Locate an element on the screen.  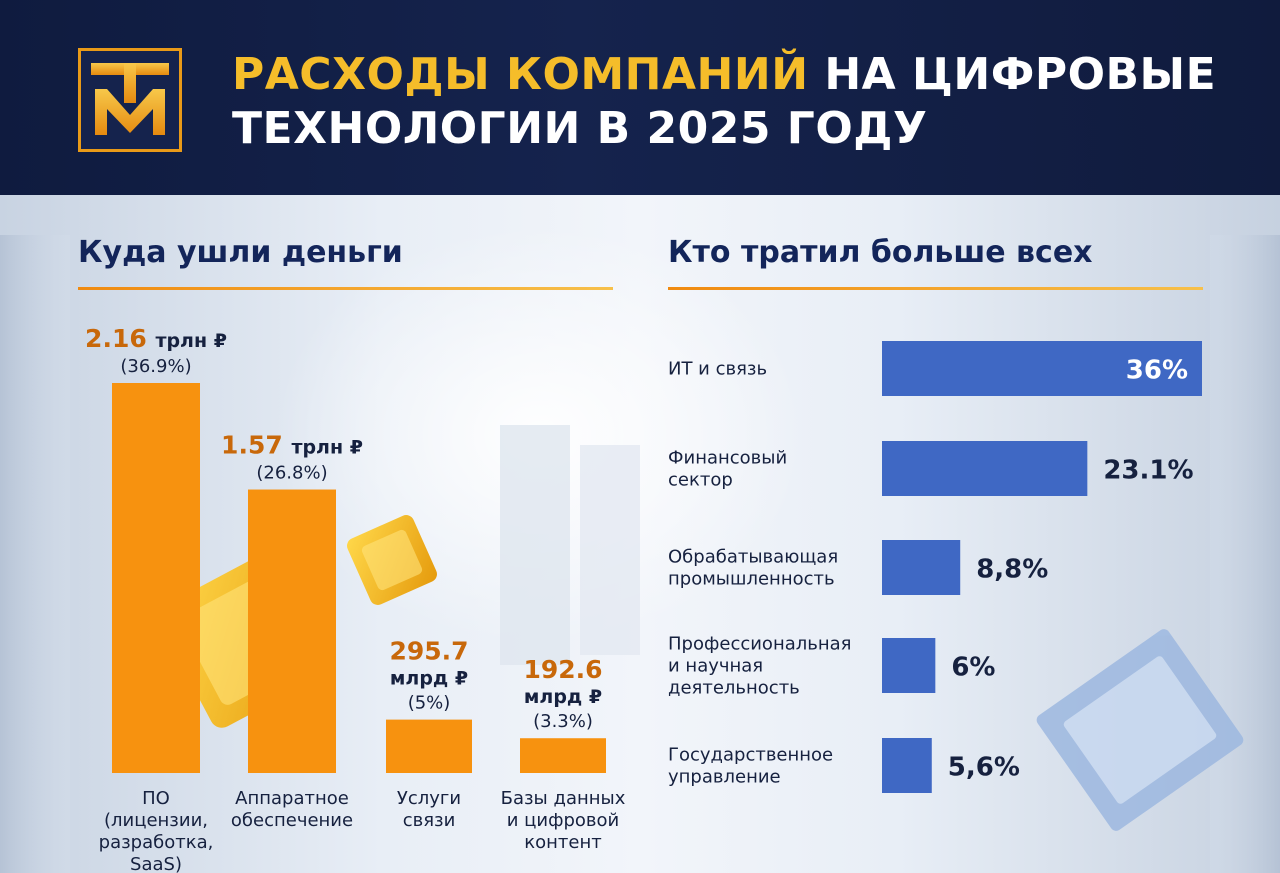
category-label: Базы данных is located at coordinates (563, 798).